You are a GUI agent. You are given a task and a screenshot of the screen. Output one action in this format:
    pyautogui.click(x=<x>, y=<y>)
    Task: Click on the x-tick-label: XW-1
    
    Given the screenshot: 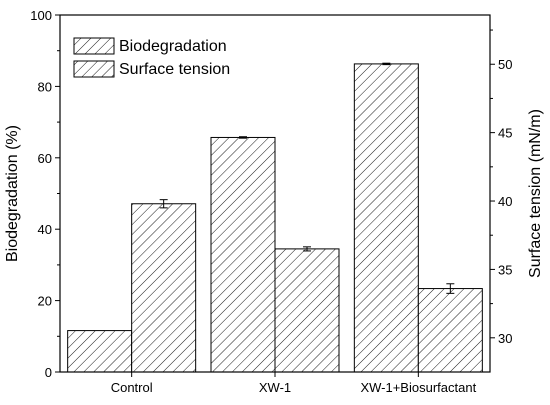 What is the action you would take?
    pyautogui.click(x=275, y=387)
    